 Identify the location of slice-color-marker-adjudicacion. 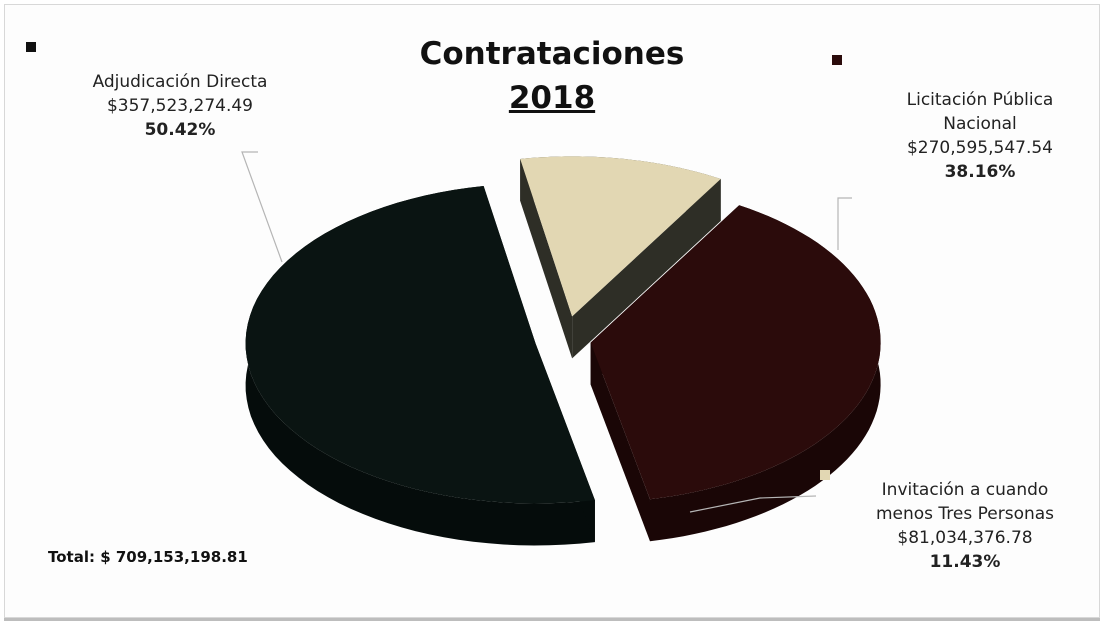
(31, 47).